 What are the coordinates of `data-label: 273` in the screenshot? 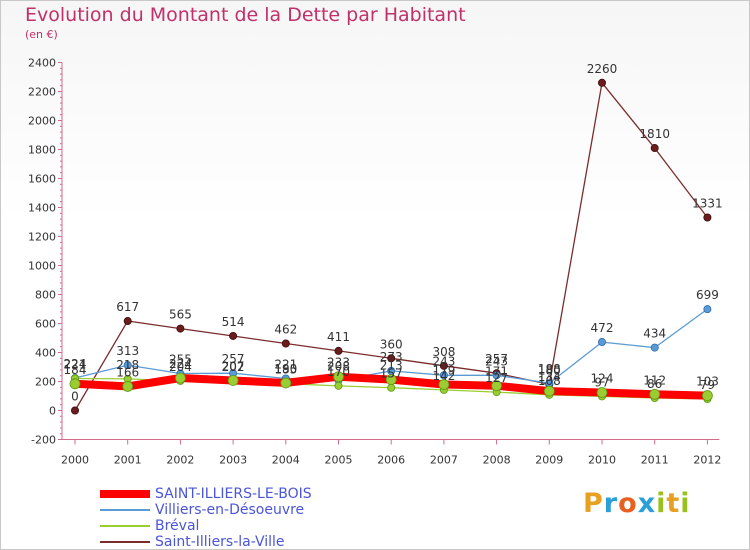 It's located at (391, 357).